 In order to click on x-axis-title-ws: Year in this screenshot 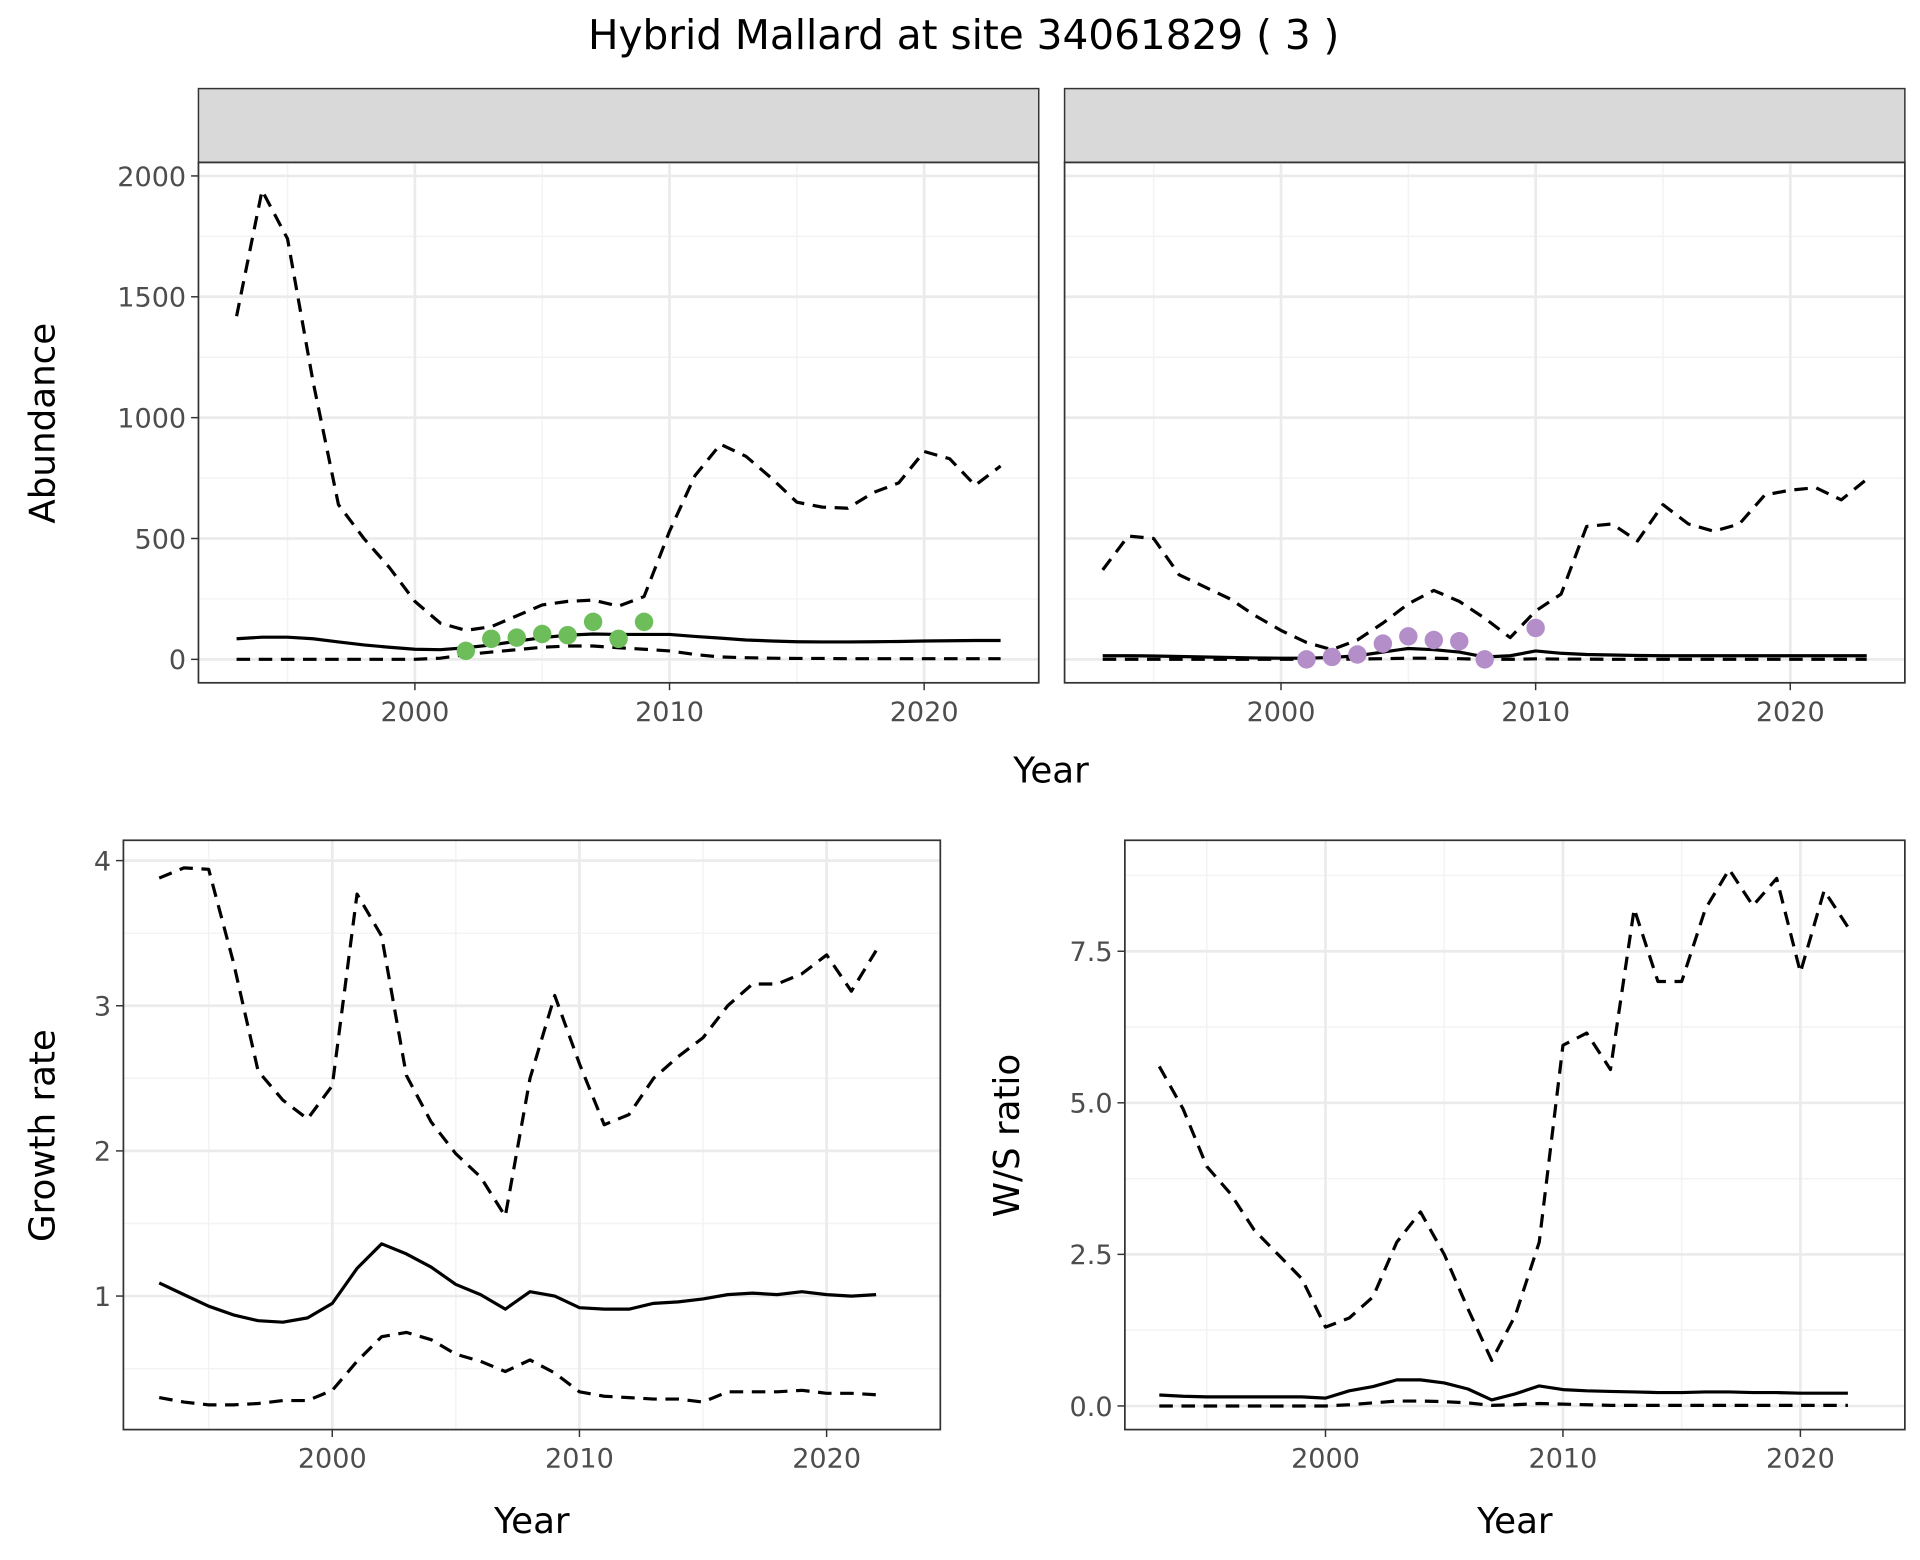, I will do `click(1514, 1521)`.